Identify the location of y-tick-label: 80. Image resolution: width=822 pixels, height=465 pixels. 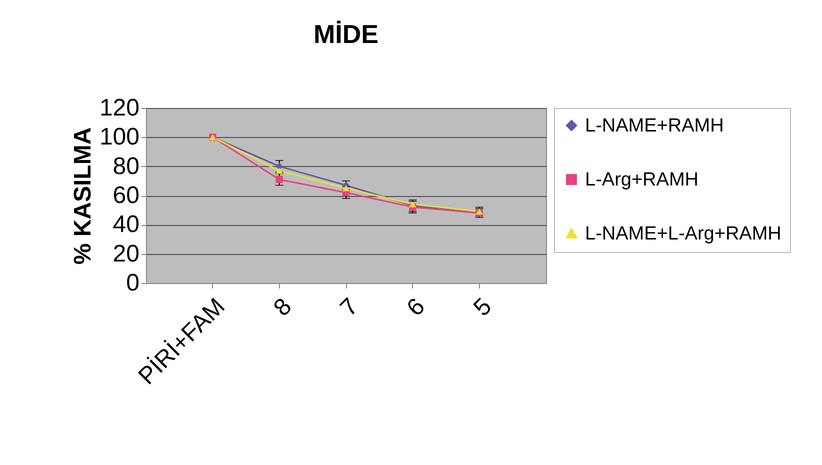
(126, 166).